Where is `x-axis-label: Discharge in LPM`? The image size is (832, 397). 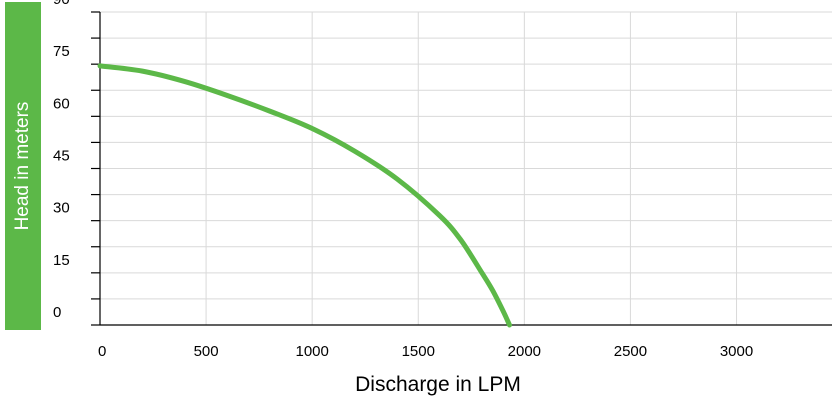 x-axis-label: Discharge in LPM is located at coordinates (438, 384).